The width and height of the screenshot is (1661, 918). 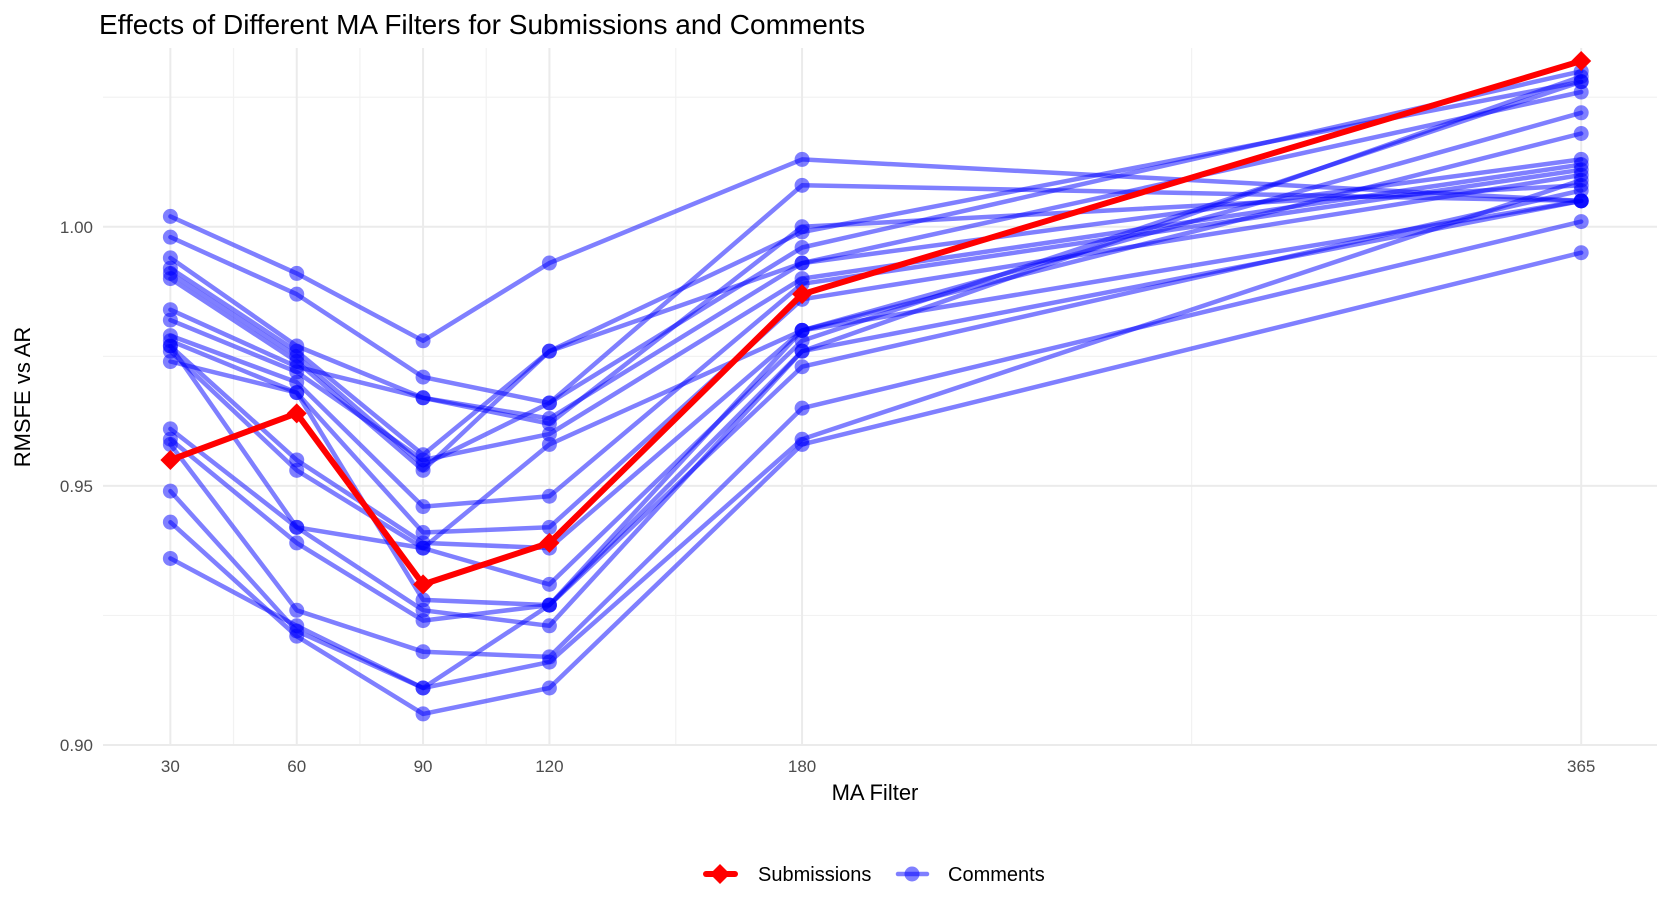 What do you see at coordinates (22, 397) in the screenshot?
I see `y-axis-title: RMSFE vs AR` at bounding box center [22, 397].